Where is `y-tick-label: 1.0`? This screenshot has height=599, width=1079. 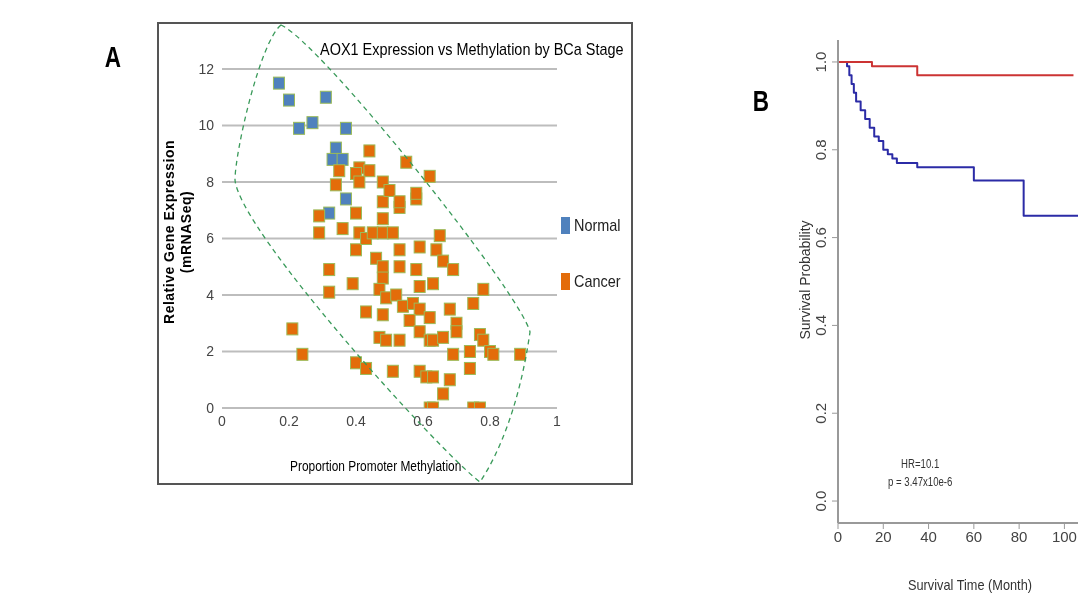
y-tick-label: 1.0 is located at coordinates (820, 62).